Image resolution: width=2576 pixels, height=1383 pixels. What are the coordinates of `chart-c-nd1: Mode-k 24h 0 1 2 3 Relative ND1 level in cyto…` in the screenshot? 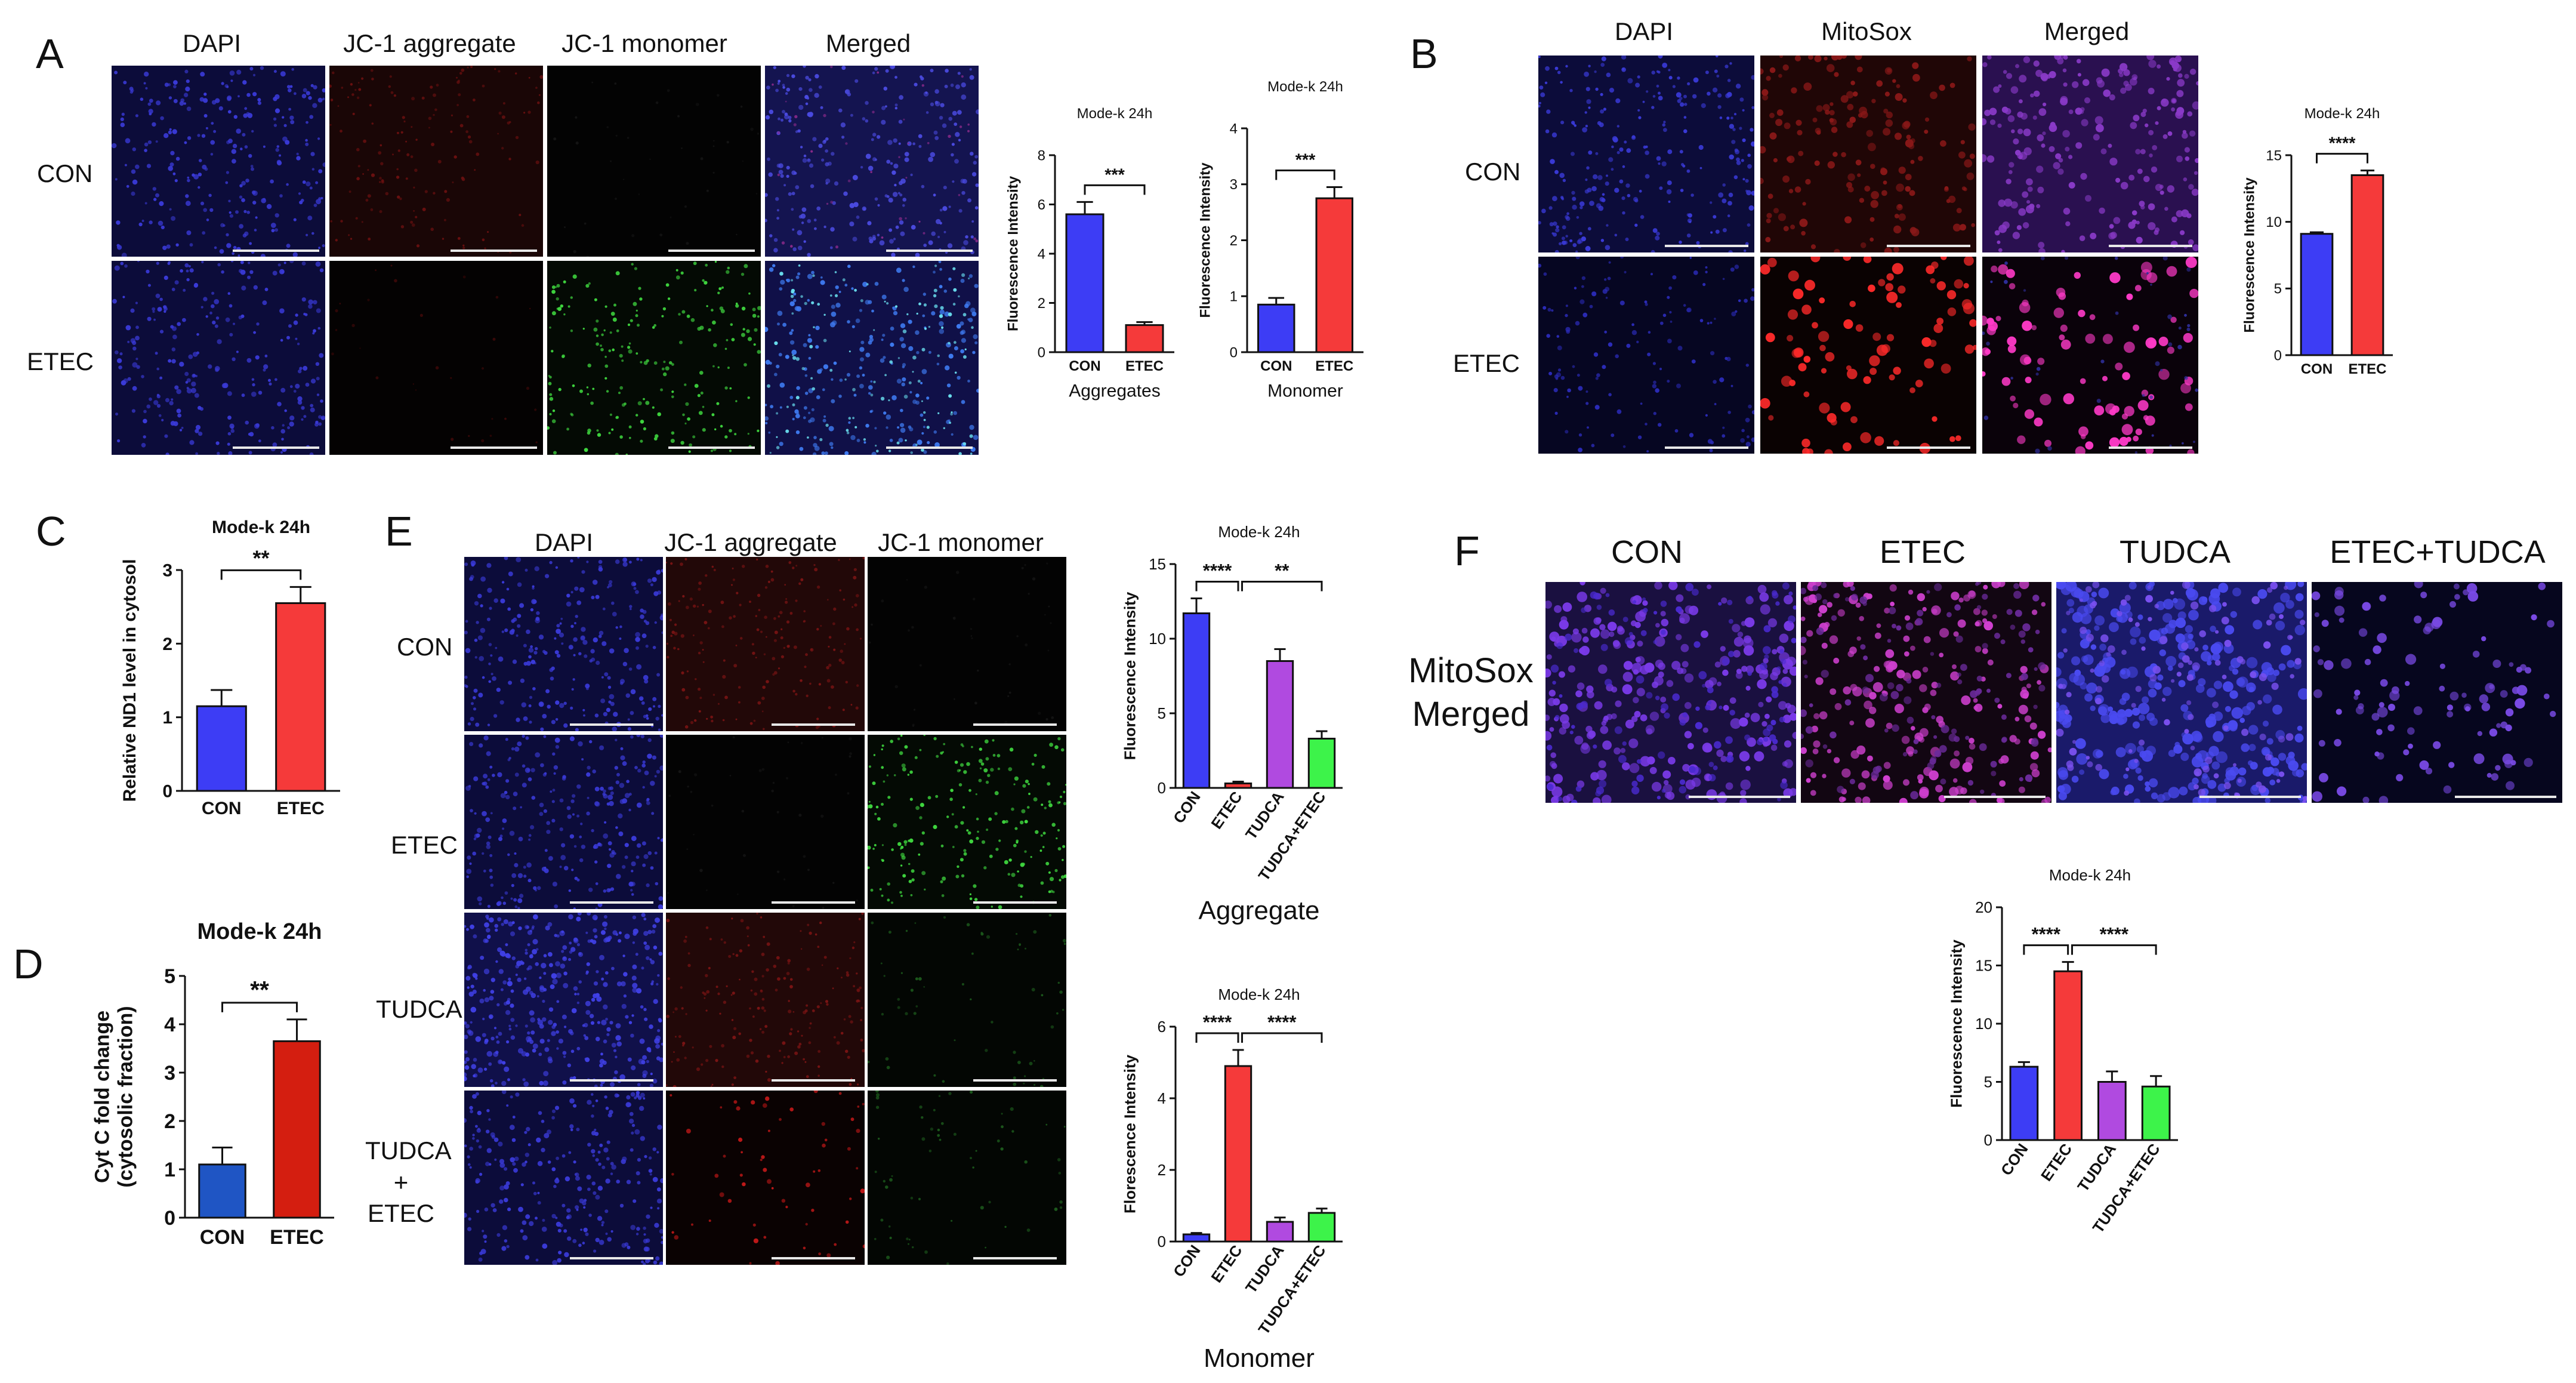 It's located at (227, 664).